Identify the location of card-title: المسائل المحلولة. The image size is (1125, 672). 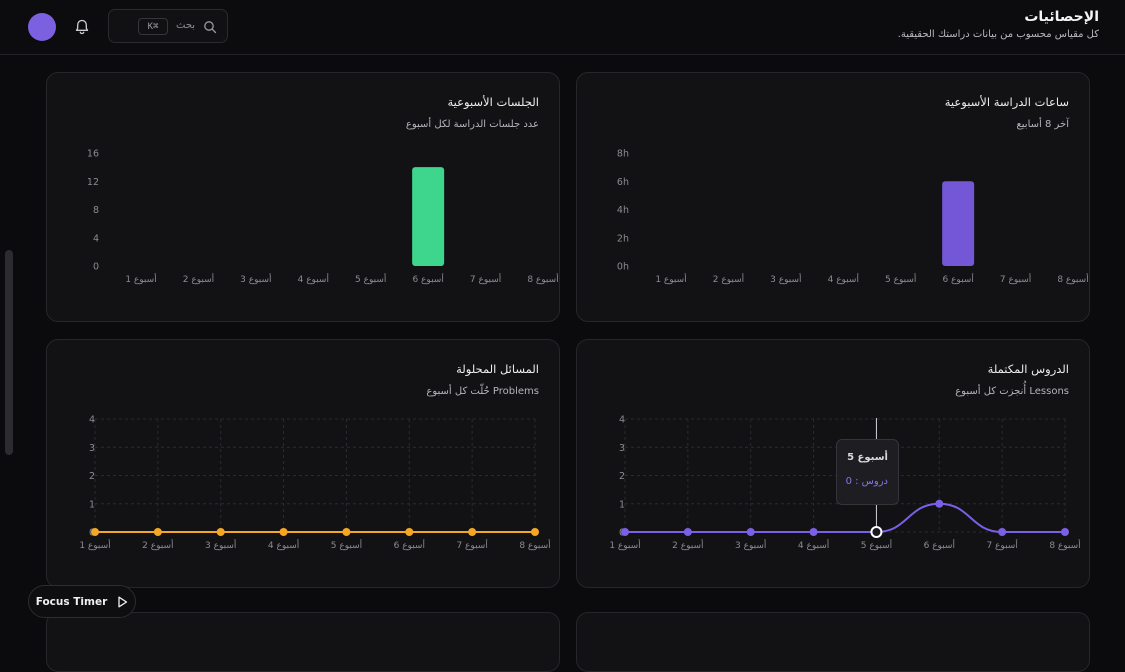
(497, 369).